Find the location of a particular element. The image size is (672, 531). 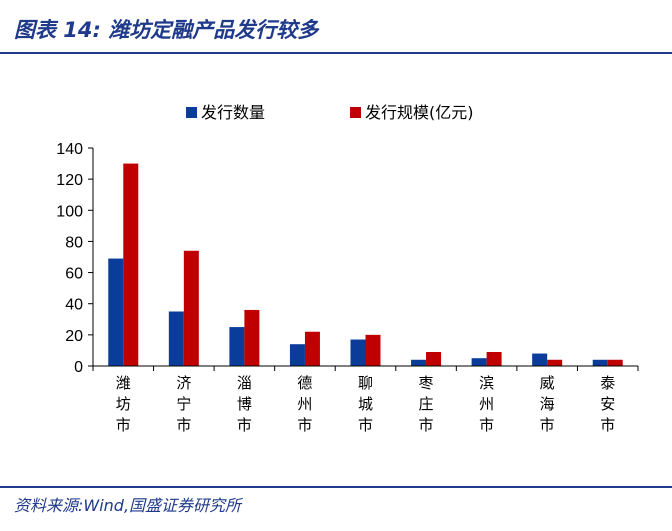

bar-潍坊市-发行数量 is located at coordinates (116, 312).